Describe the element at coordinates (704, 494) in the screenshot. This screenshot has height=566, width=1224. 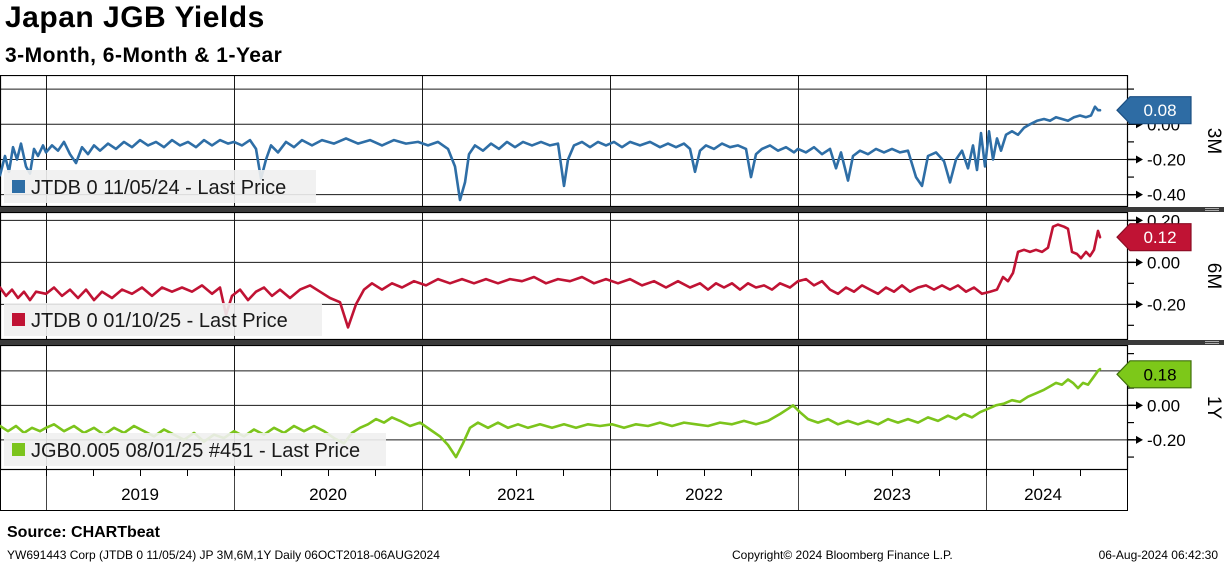
I see `year-label: 2022` at that location.